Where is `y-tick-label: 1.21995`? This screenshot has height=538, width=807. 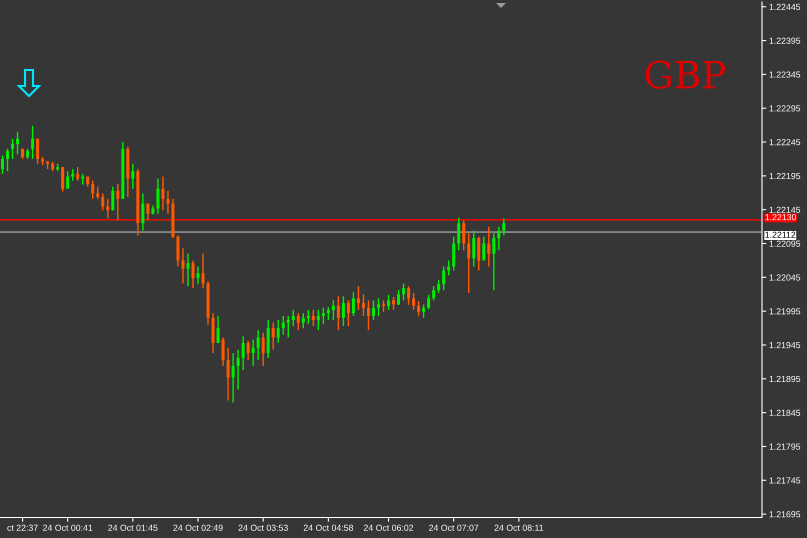
y-tick-label: 1.21995 is located at coordinates (785, 311).